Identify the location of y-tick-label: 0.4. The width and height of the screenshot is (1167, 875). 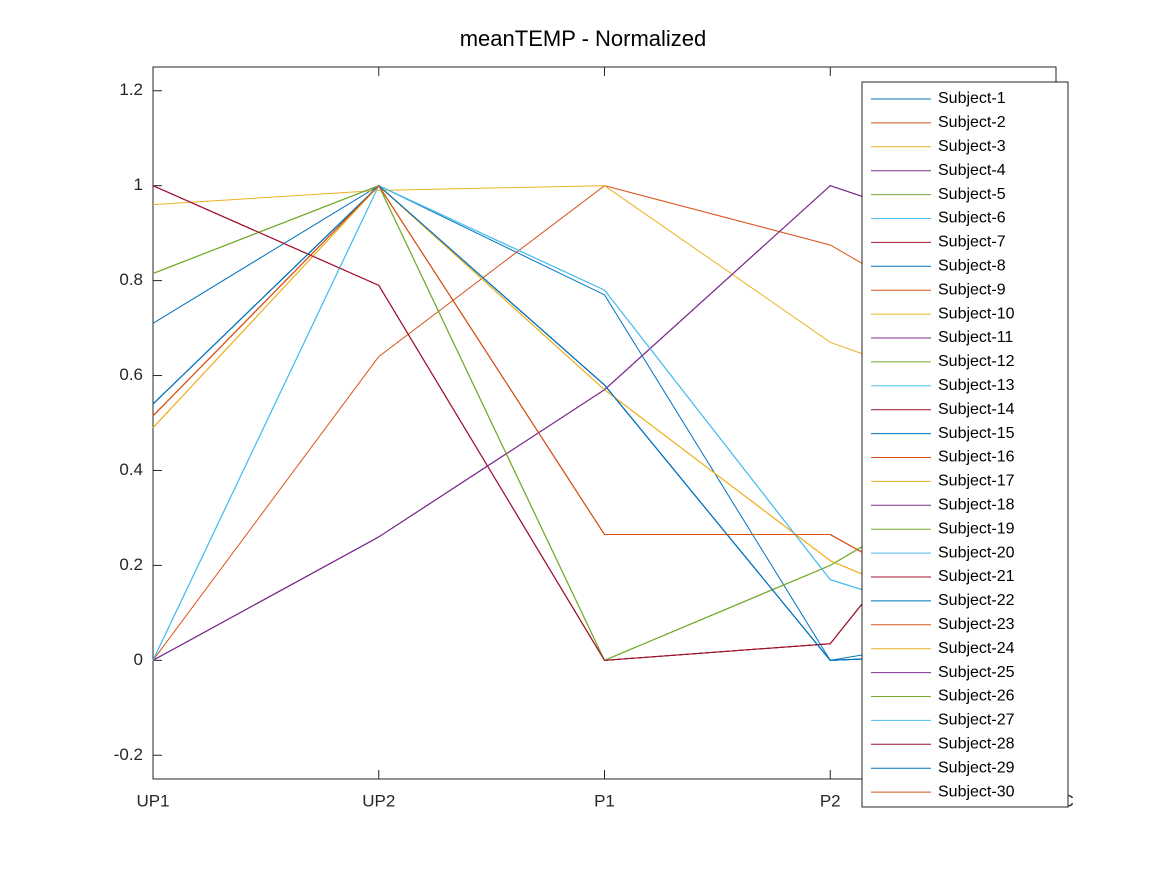
(131, 469).